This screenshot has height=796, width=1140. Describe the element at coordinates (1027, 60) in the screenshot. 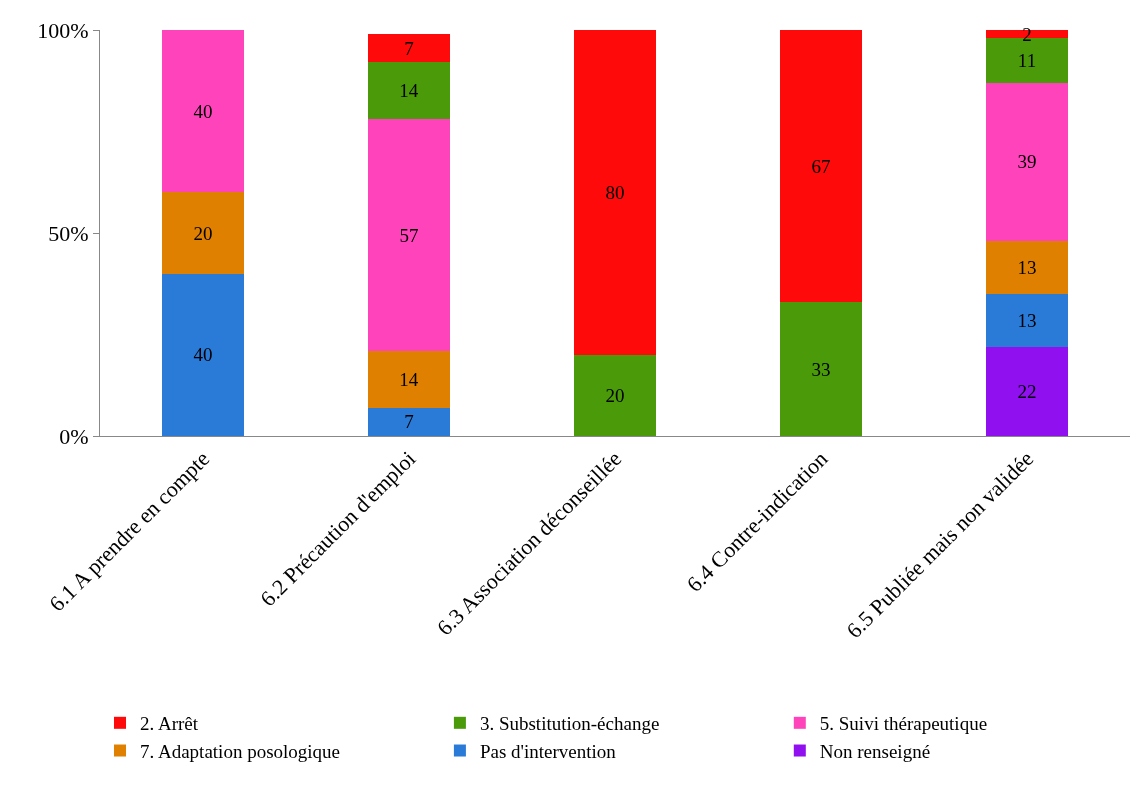

I see `data-label: 11` at that location.